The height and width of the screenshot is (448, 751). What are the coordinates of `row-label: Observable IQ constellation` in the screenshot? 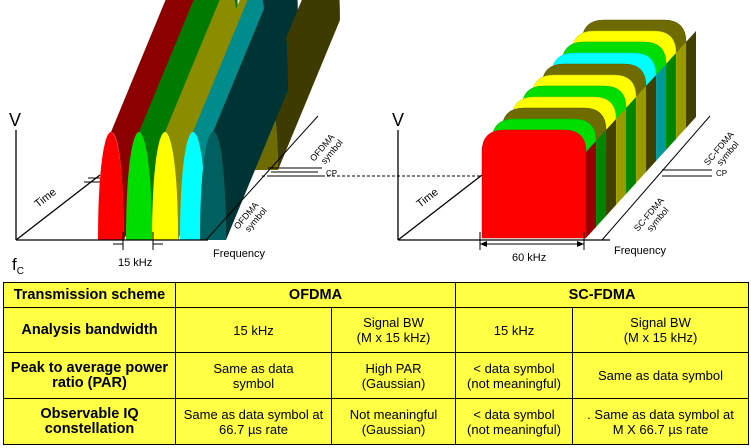 It's located at (89, 421).